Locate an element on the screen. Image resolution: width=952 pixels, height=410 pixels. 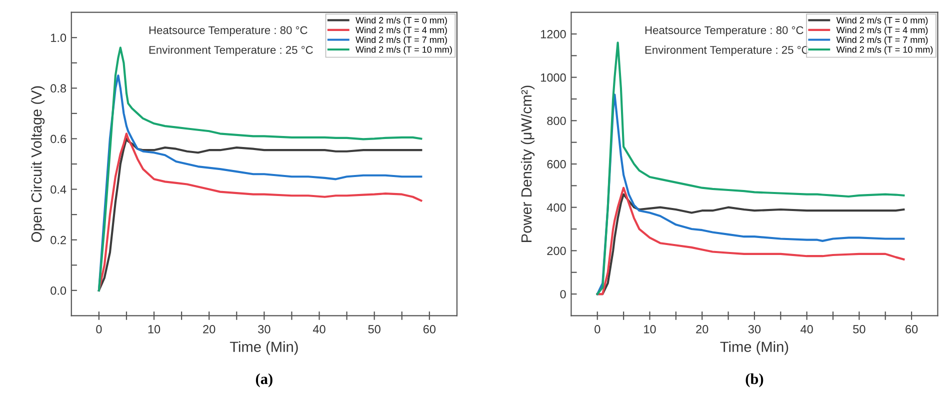
y-tick-label: 200 is located at coordinates (556, 251).